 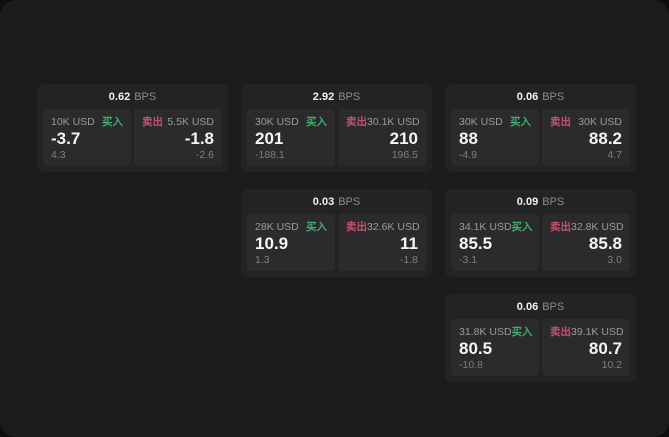 I want to click on quote-card: 0.62 BPS 10K USD 买入 -3.7 4.3 卖出 5.5K USD, so click(x=132, y=128).